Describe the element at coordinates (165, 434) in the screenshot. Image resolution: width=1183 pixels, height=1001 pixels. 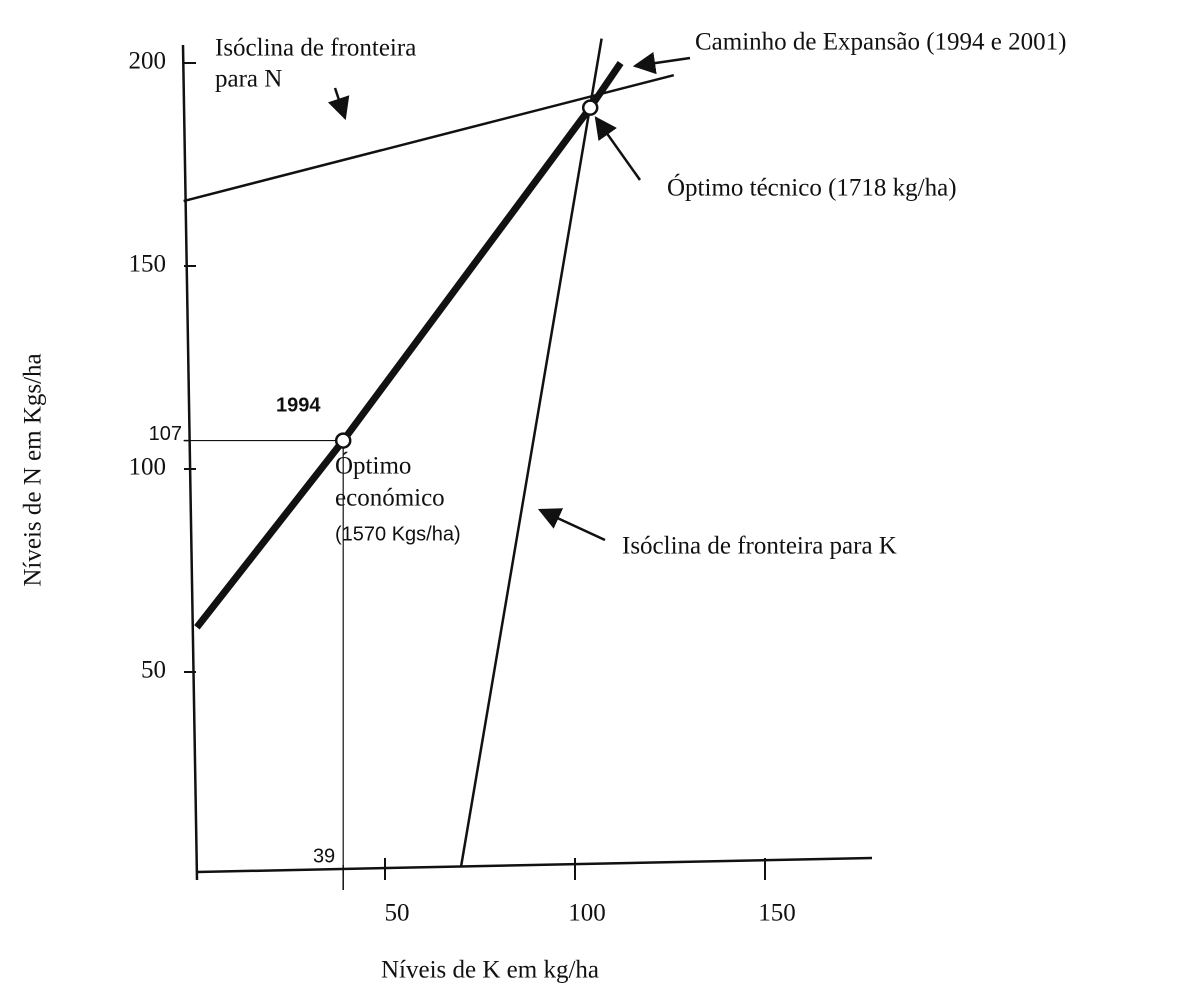
I see `y-tick-label: 107` at that location.